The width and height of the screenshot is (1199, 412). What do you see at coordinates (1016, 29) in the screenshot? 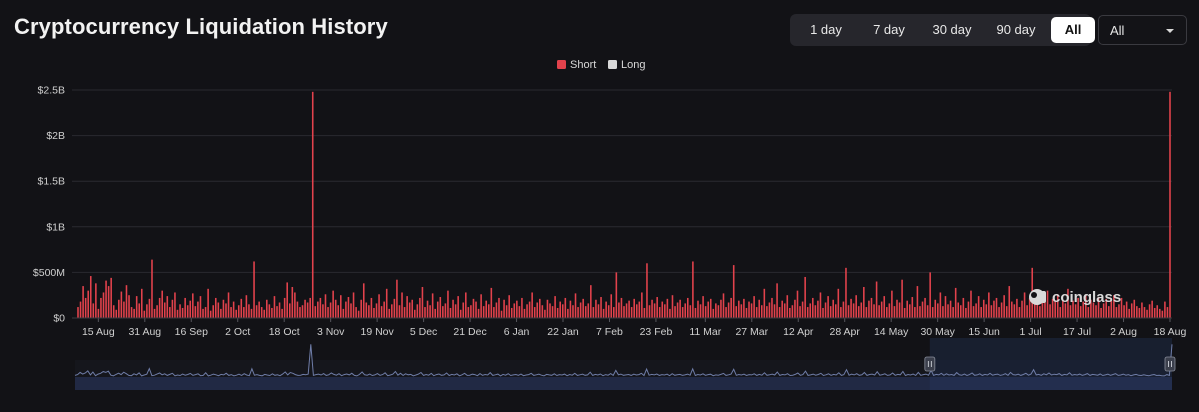
I see `range-90-day-button: 90 day` at bounding box center [1016, 29].